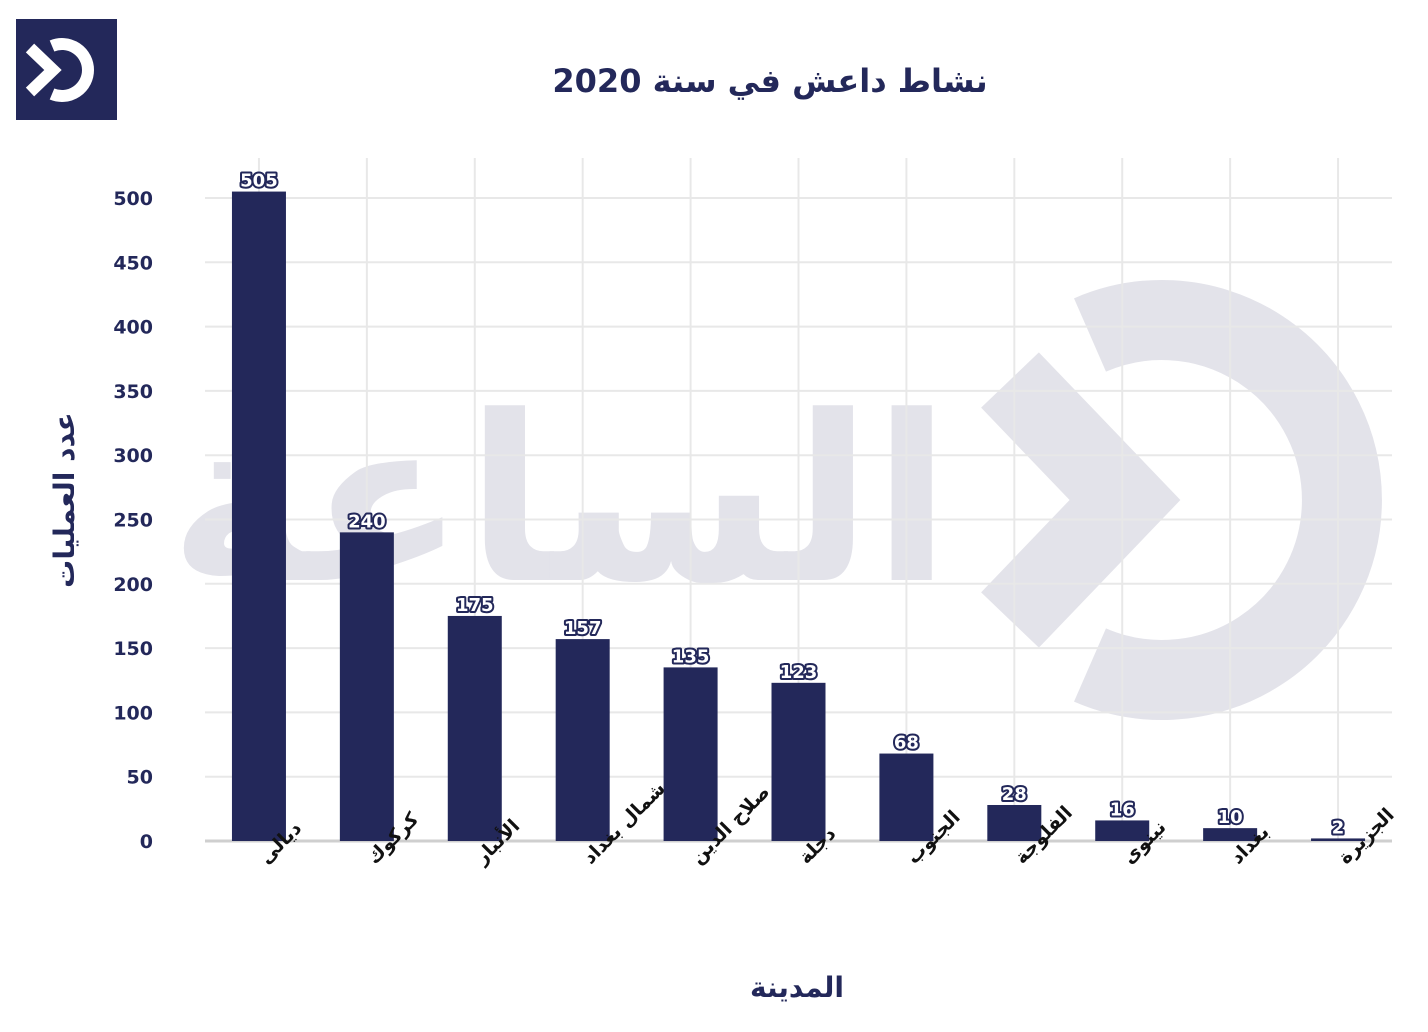 The width and height of the screenshot is (1428, 1032). I want to click on data-label: 10, so click(1230, 817).